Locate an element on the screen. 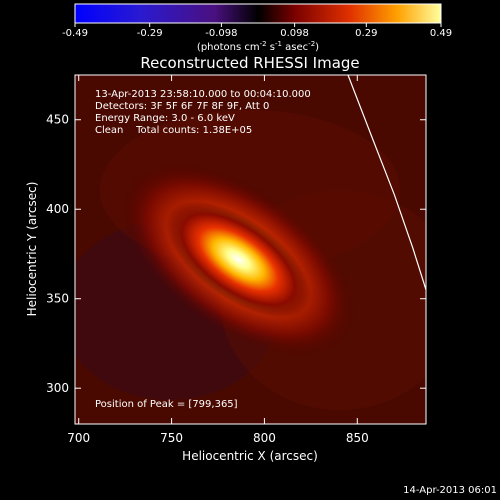  footer-timestamp: 14-Apr-2013 06:01 is located at coordinates (450, 490).